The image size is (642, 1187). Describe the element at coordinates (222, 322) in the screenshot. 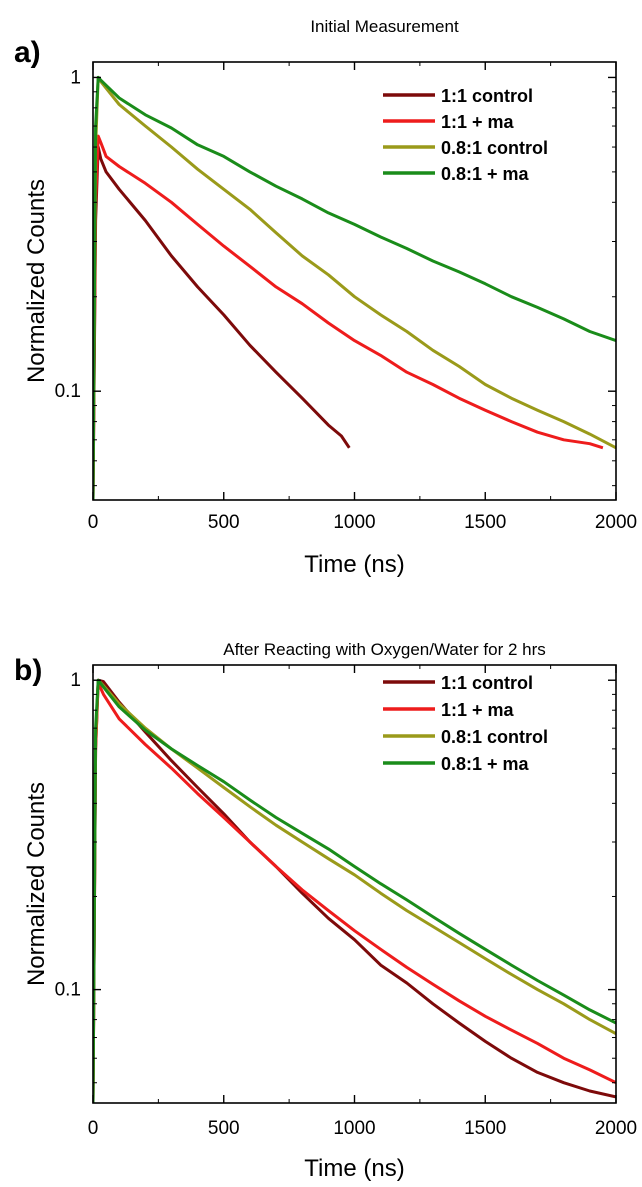

I see `series-line-1-1-control` at that location.